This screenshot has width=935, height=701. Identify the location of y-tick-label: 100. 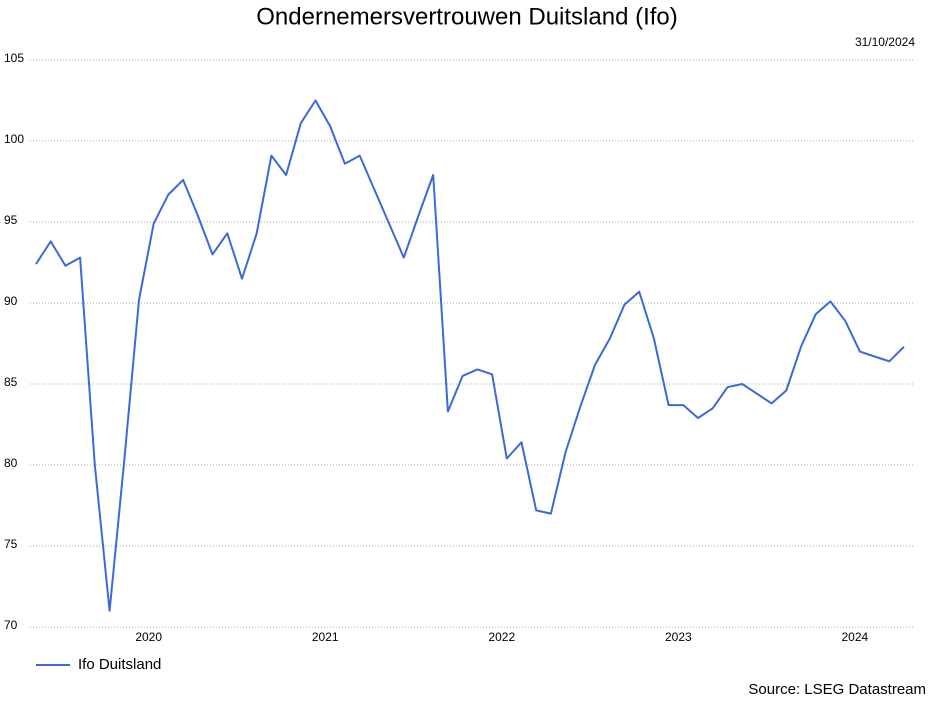
(14, 139).